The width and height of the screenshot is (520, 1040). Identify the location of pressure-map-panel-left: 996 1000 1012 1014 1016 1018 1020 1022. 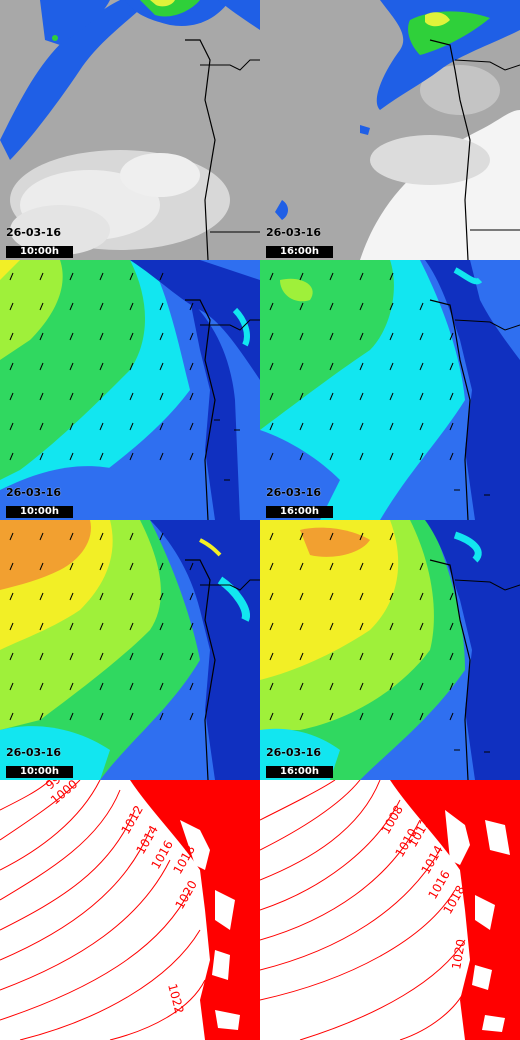
(130, 910).